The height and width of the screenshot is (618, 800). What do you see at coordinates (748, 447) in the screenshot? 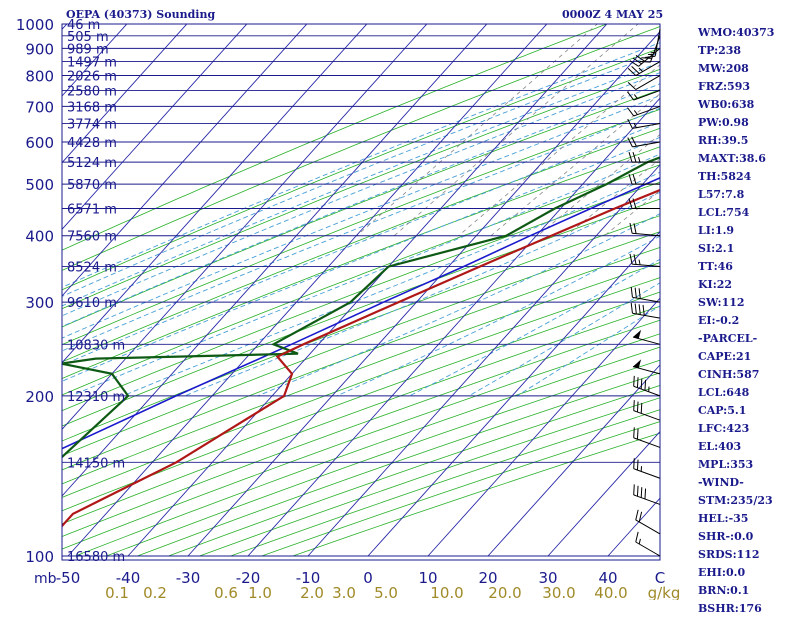
I see `index-item: EL:403` at bounding box center [748, 447].